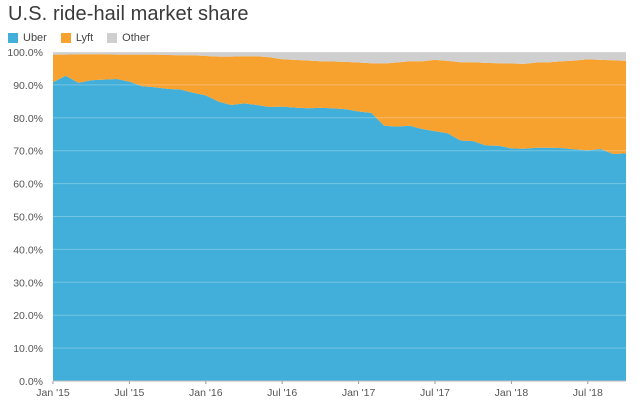  What do you see at coordinates (28, 316) in the screenshot?
I see `y-tick-label: 20.0%` at bounding box center [28, 316].